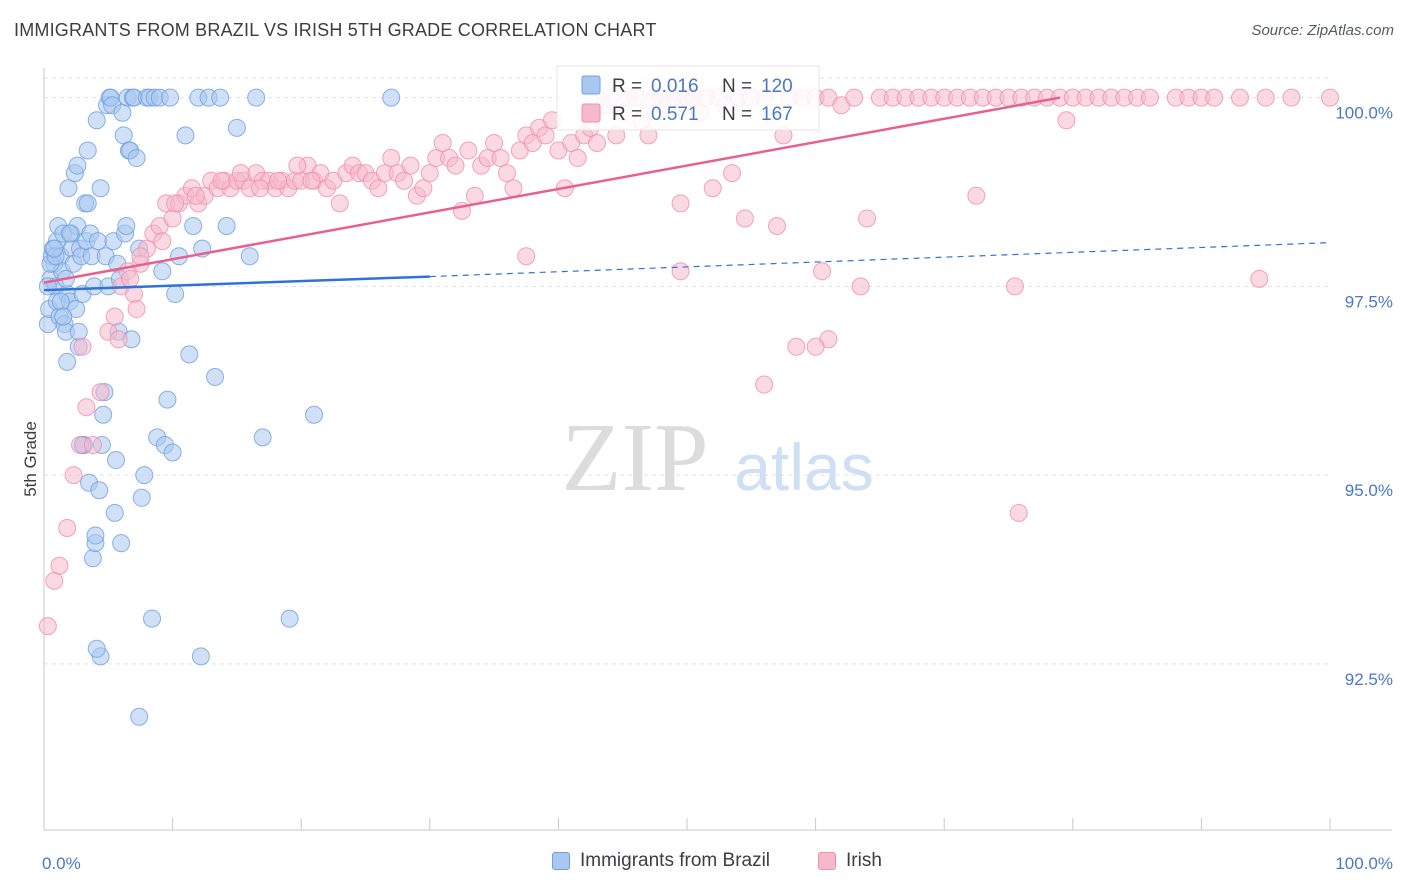 The width and height of the screenshot is (1406, 892). What do you see at coordinates (1322, 30) in the screenshot?
I see `source-label: Source: ZipAtlas.com` at bounding box center [1322, 30].